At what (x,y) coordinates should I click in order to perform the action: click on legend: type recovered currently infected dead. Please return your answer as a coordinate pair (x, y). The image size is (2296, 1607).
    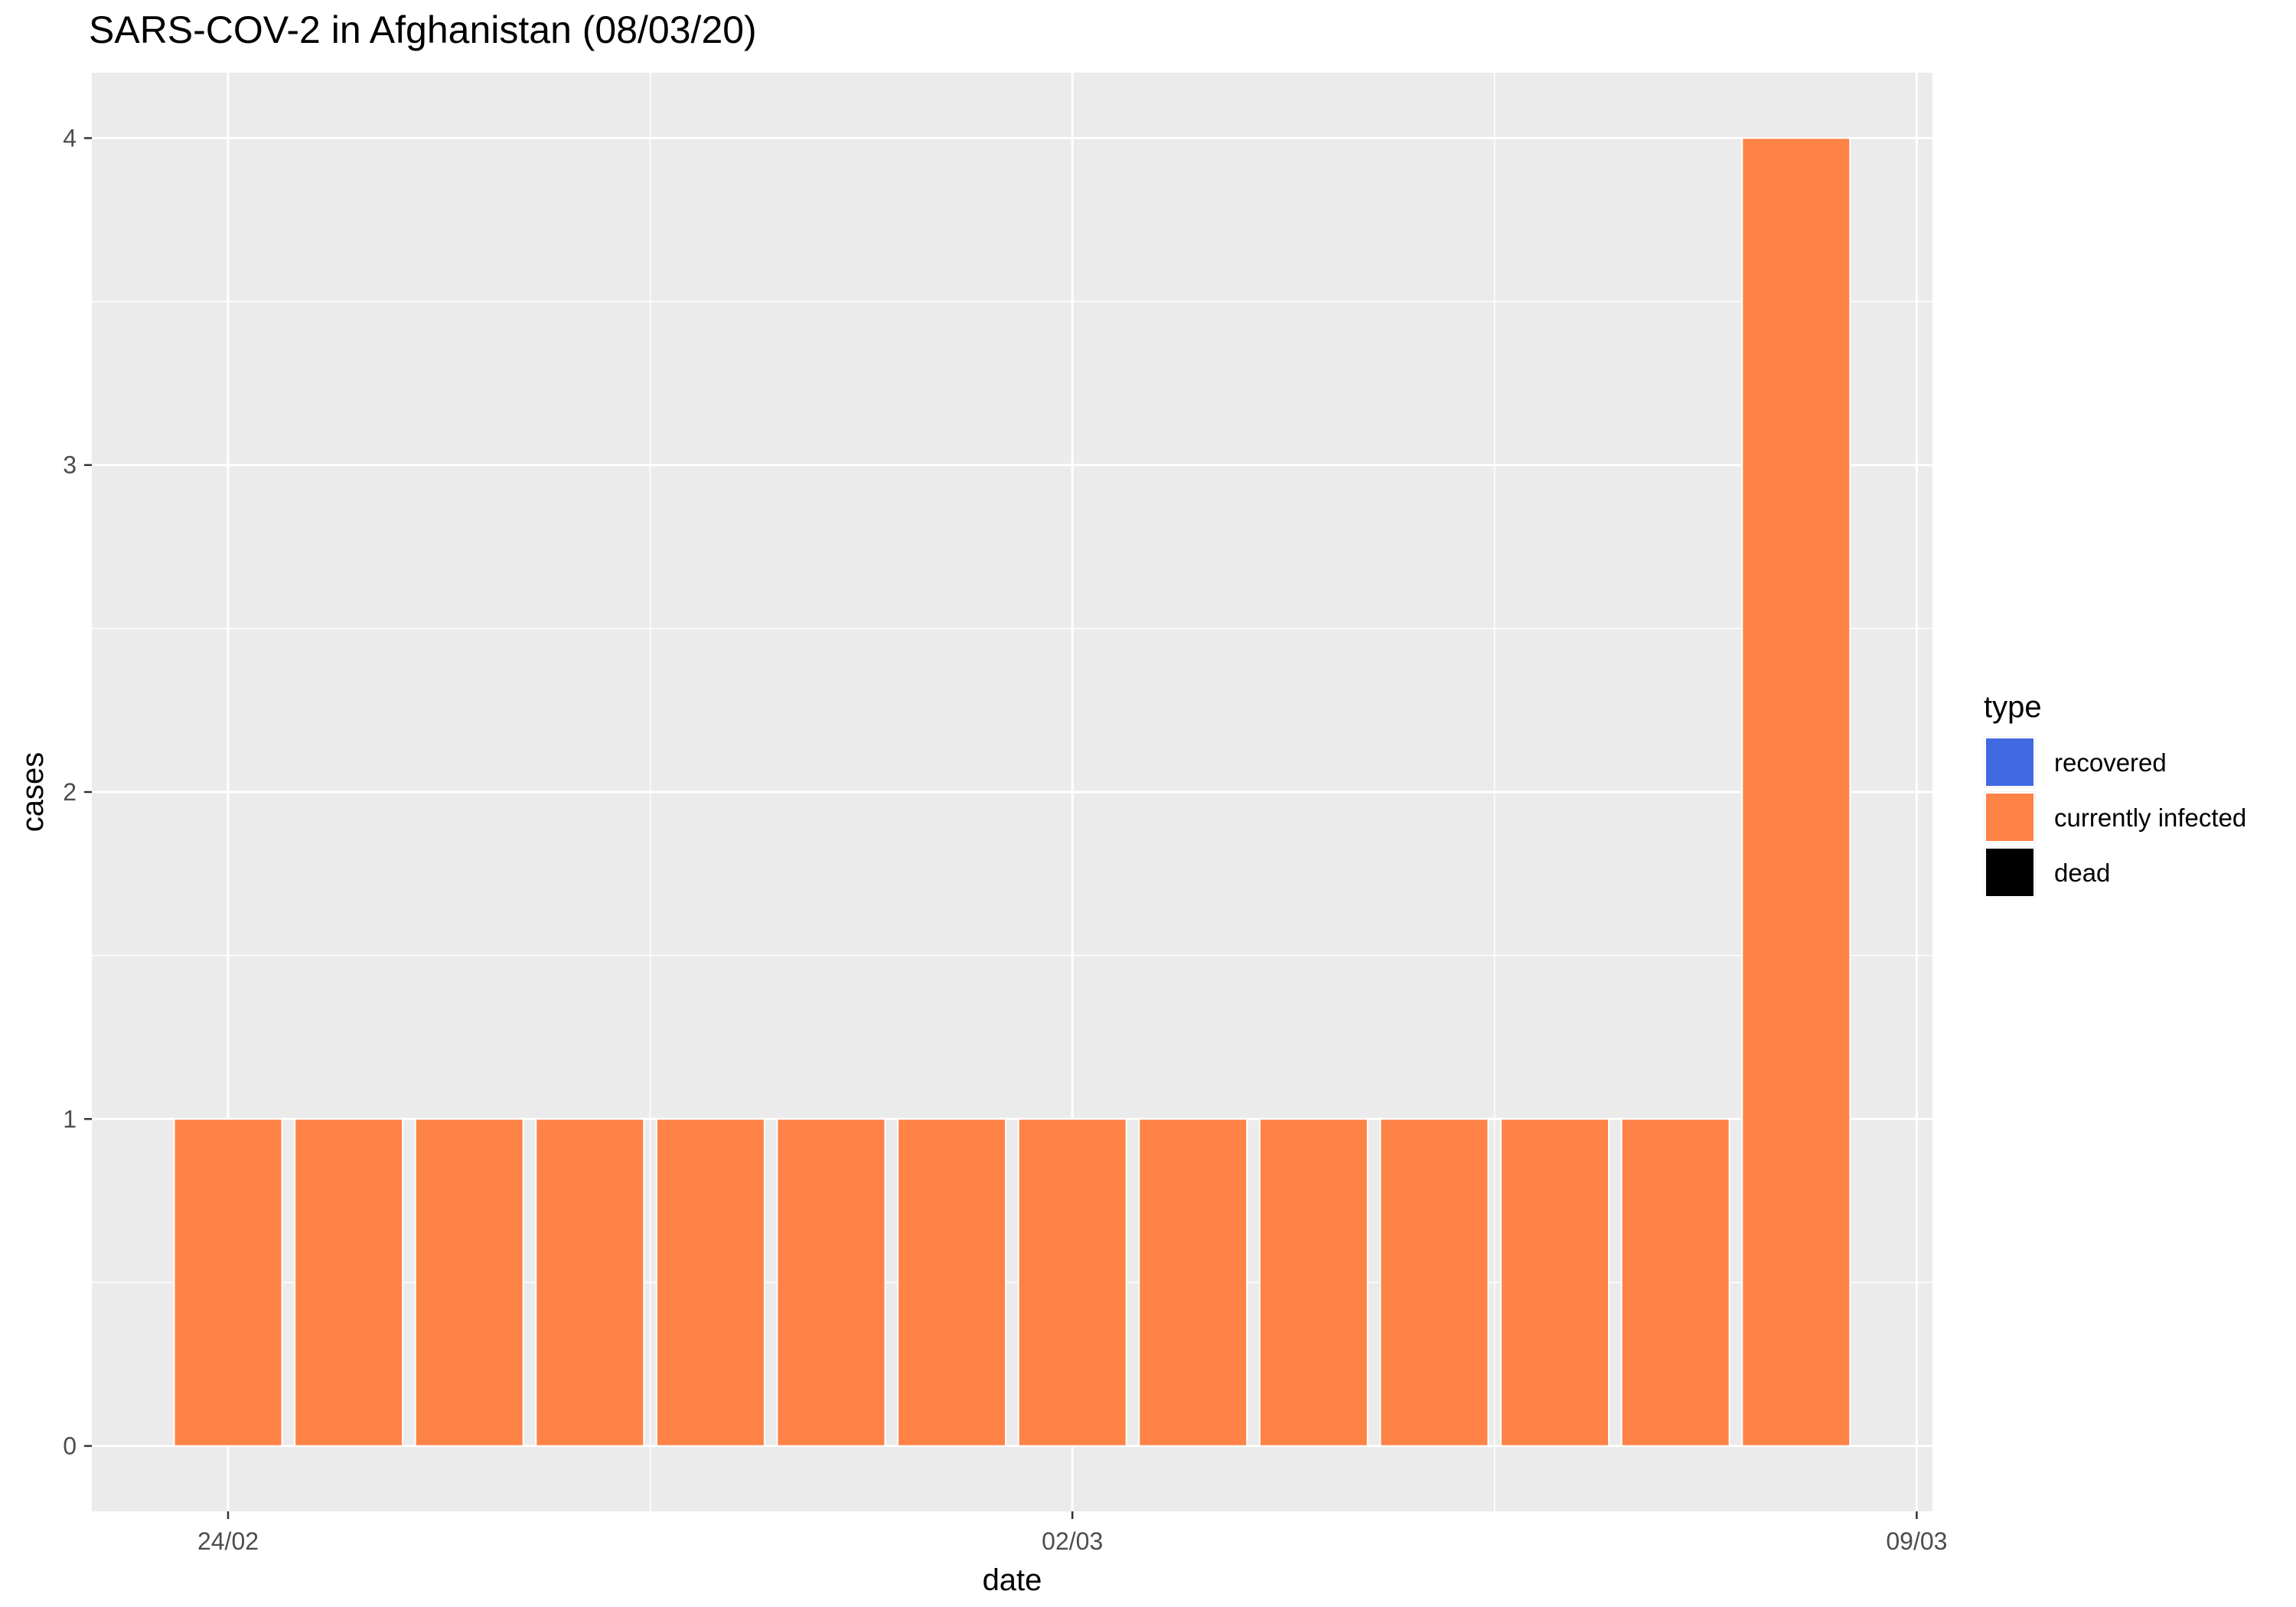
    Looking at the image, I should click on (2115, 794).